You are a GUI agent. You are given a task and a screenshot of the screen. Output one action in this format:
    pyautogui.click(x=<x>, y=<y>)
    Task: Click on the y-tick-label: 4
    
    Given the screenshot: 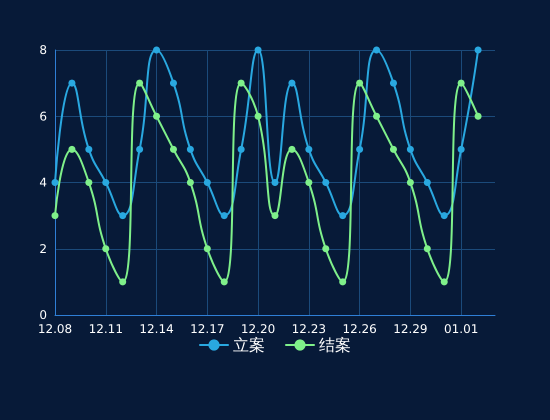 What is the action you would take?
    pyautogui.click(x=43, y=183)
    